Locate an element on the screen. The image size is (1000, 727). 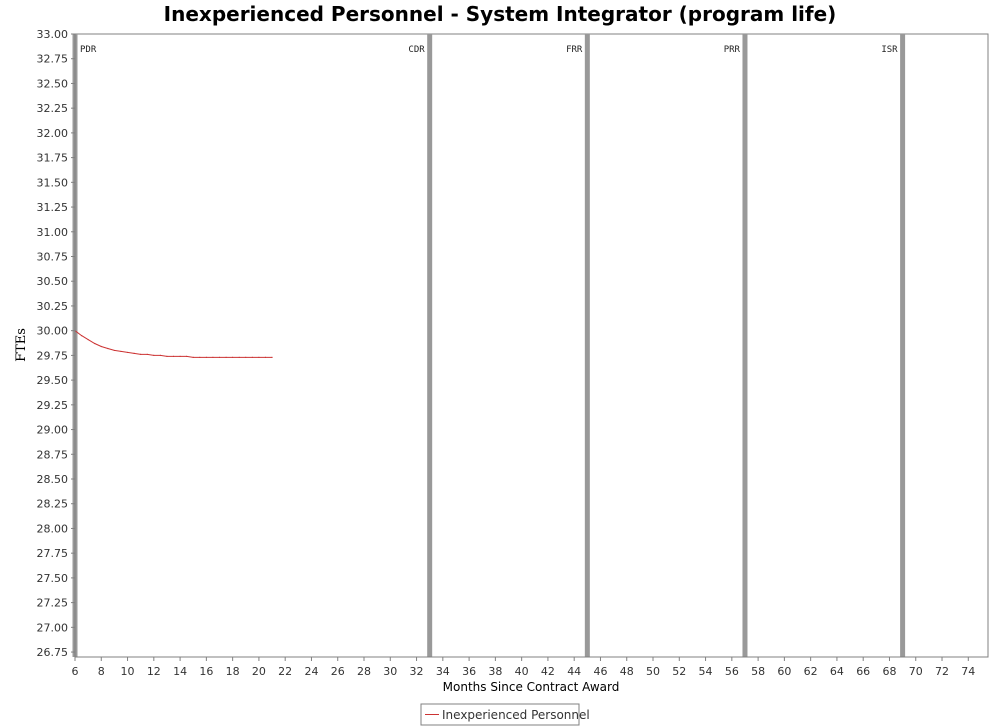
y-tick-label: 31.25 is located at coordinates (53, 207).